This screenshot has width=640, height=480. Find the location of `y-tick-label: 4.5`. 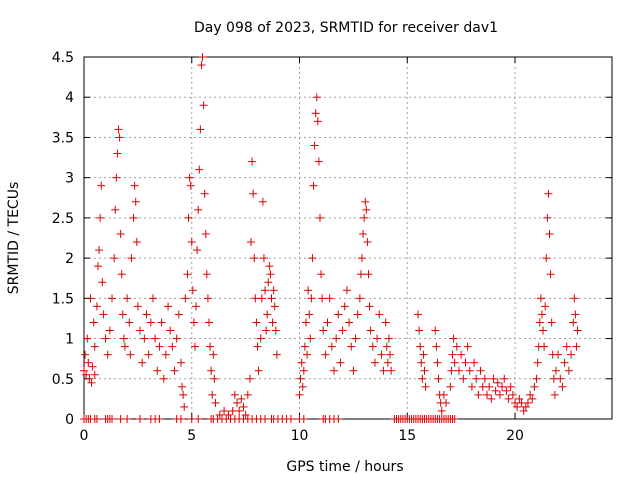

y-tick-label: 4.5 is located at coordinates (63, 58).